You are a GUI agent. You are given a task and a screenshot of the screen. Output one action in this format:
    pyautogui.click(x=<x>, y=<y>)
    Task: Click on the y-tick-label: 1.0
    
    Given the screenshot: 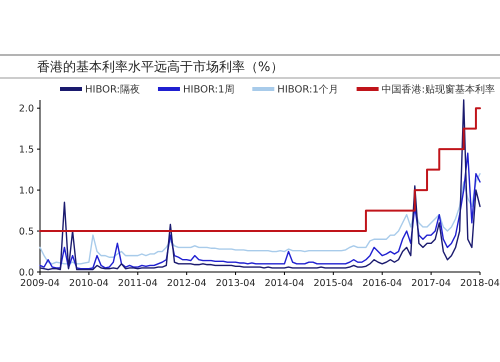 What is the action you would take?
    pyautogui.click(x=26, y=191)
    